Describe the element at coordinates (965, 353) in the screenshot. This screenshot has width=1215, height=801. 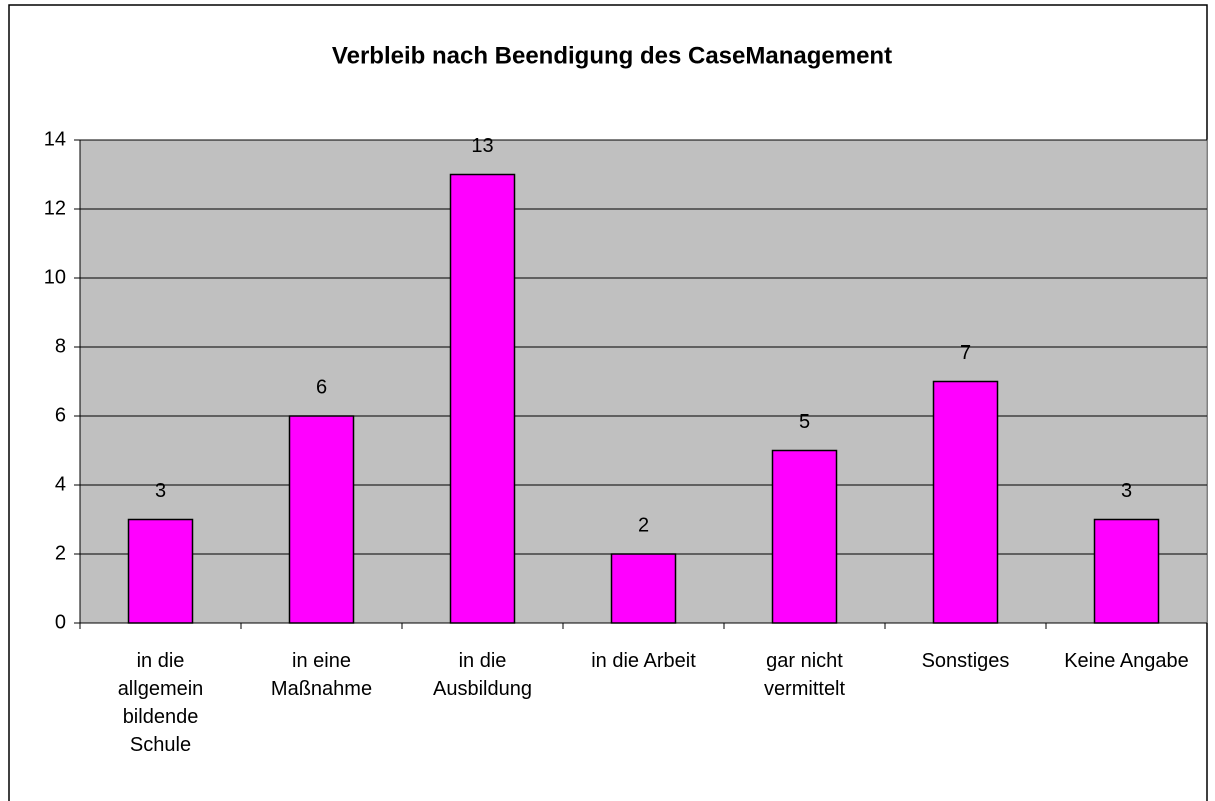
I see `data-label: 7` at that location.